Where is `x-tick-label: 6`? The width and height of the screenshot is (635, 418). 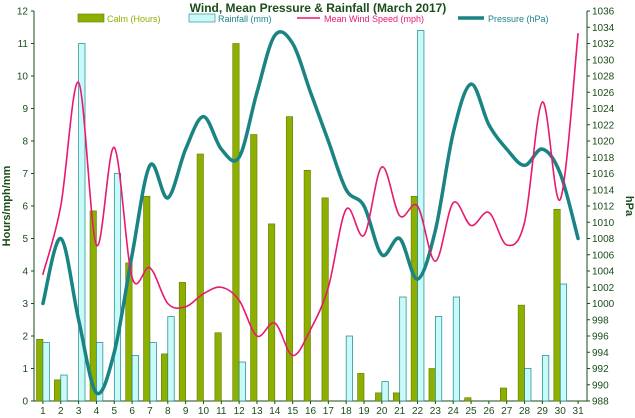
x-tick-label: 6 is located at coordinates (132, 411).